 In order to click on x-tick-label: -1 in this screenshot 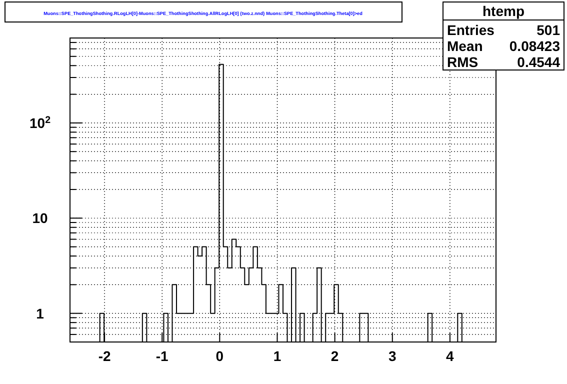, I will do `click(162, 356)`.